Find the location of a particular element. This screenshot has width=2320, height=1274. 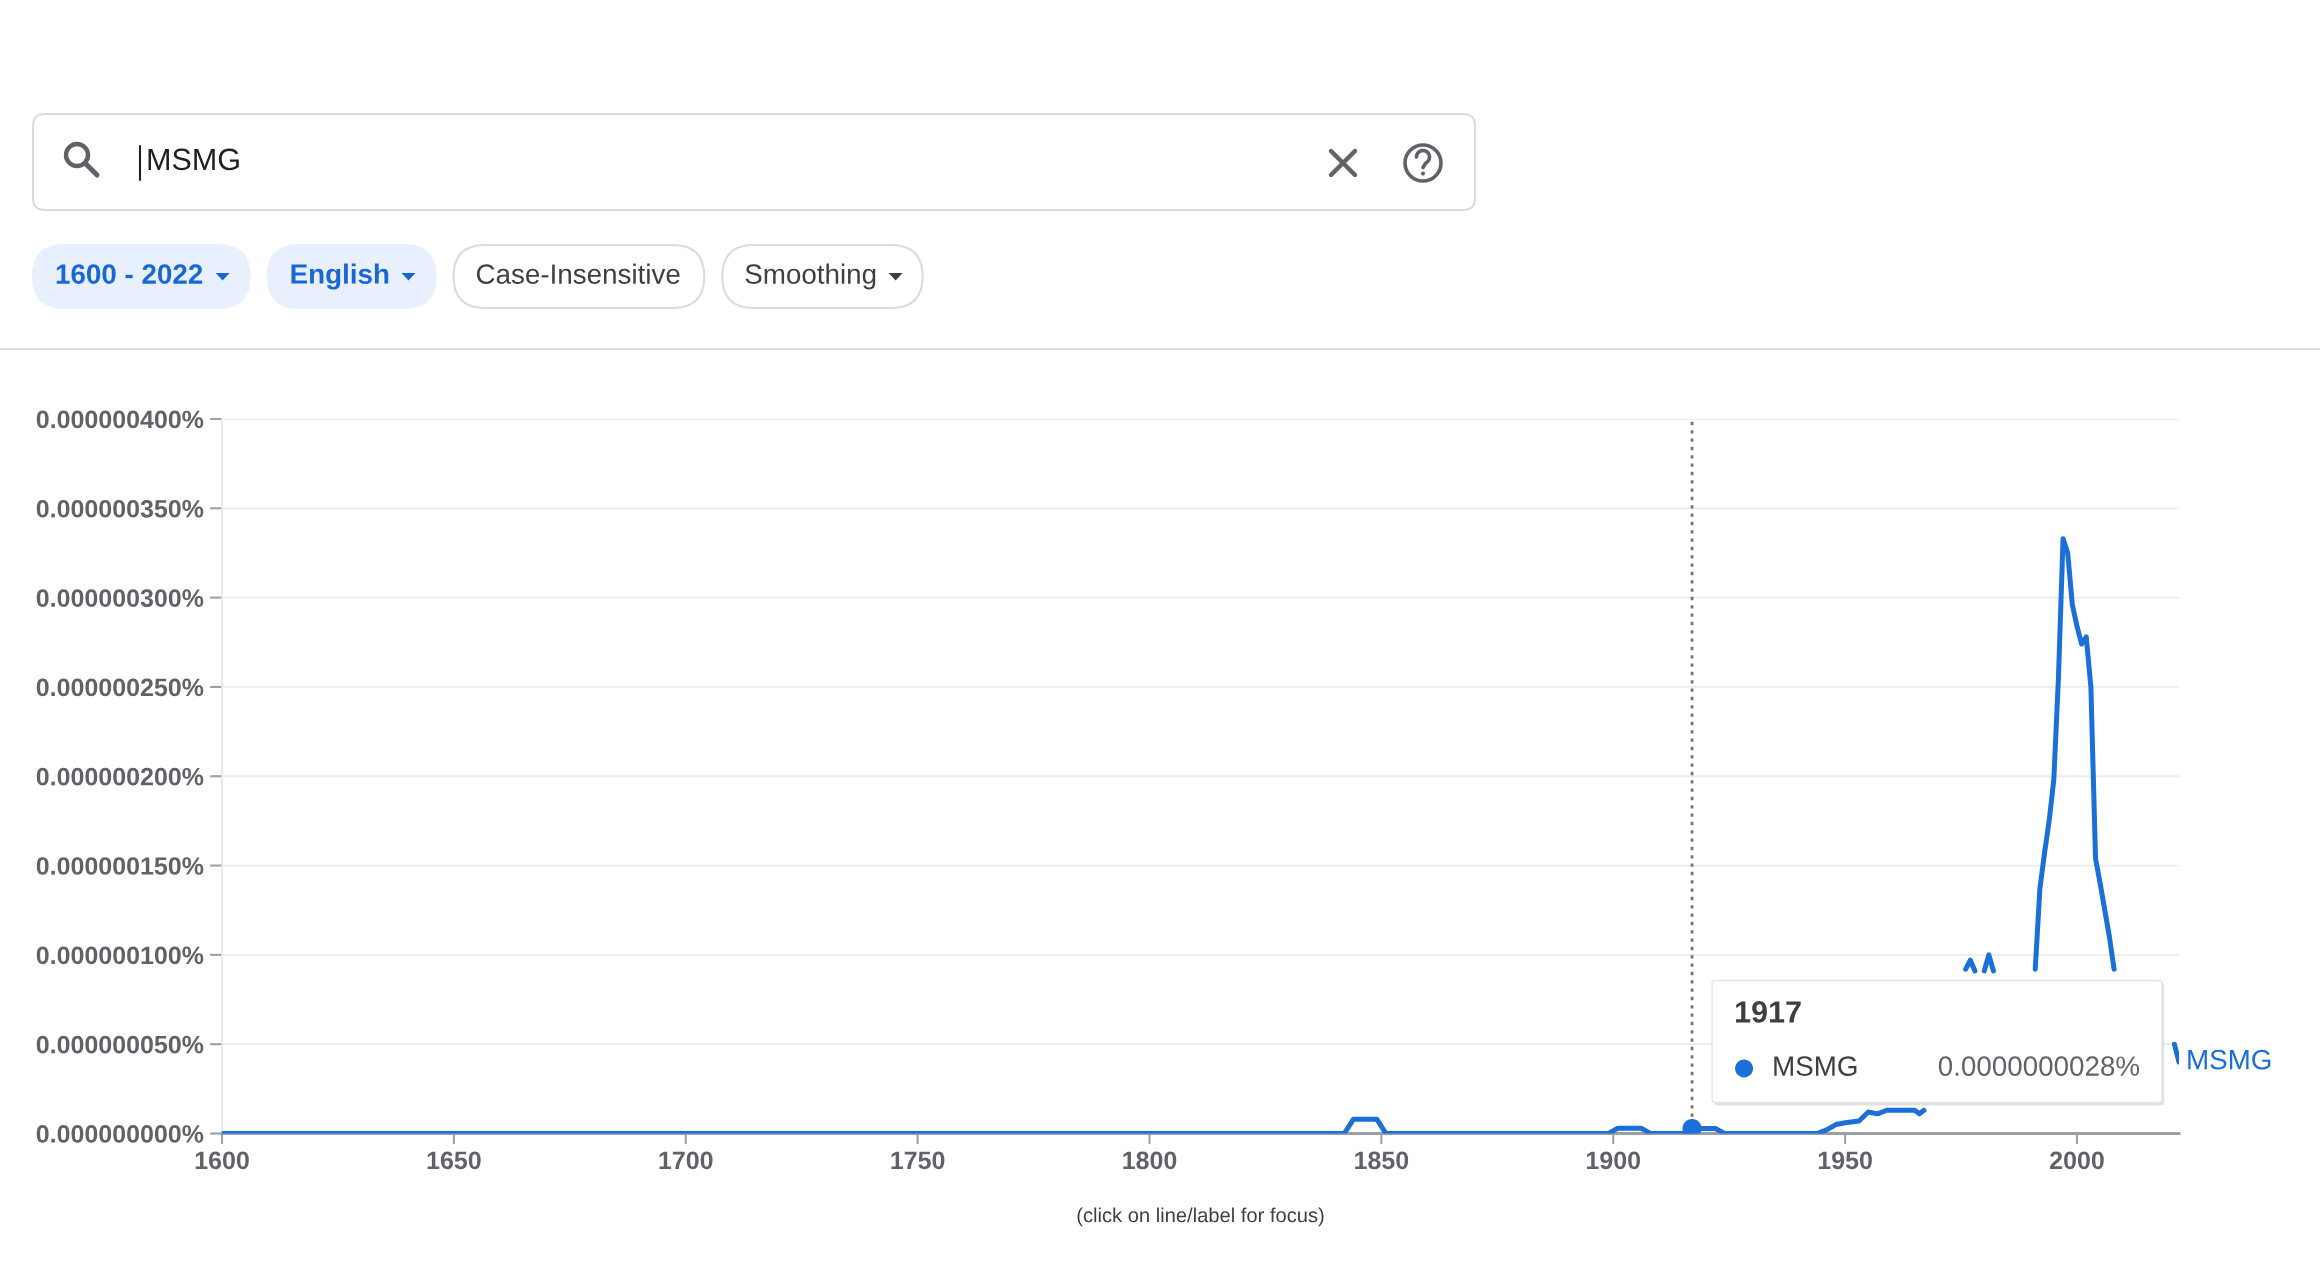

y-tick-label: 0.000000050% is located at coordinates (120, 1044).